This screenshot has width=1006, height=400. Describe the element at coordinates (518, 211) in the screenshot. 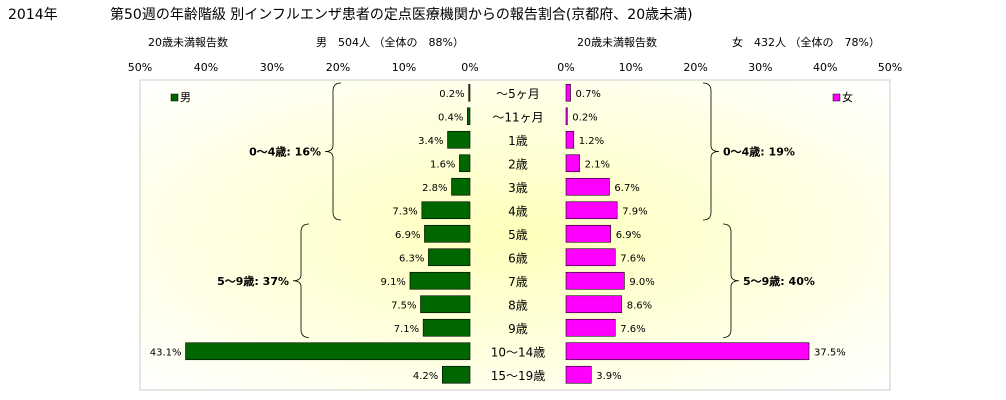

I see `category-label: 4歳` at that location.